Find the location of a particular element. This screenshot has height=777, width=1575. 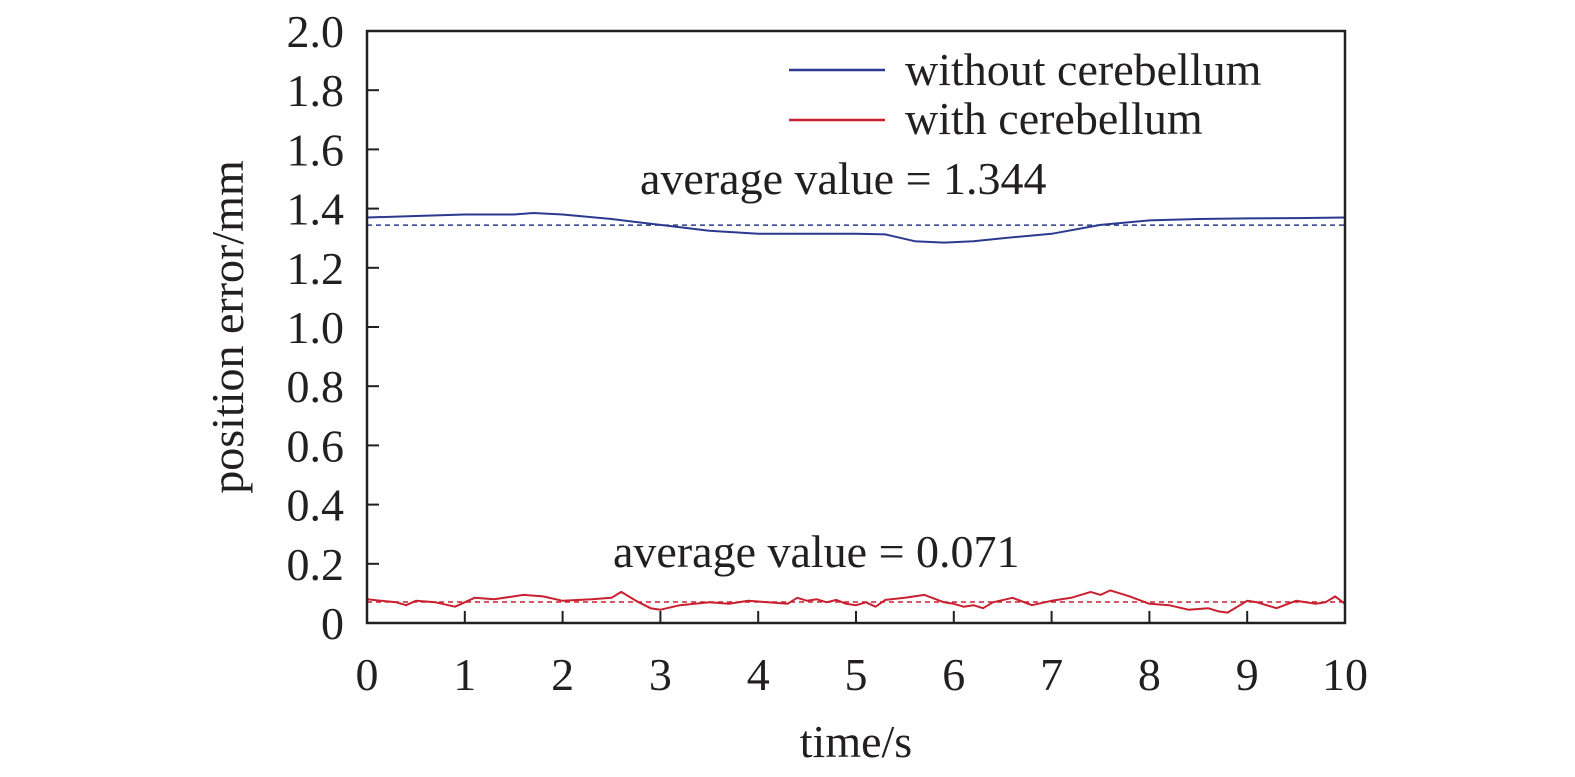

x-tick-label-9: 9 is located at coordinates (1247, 674).